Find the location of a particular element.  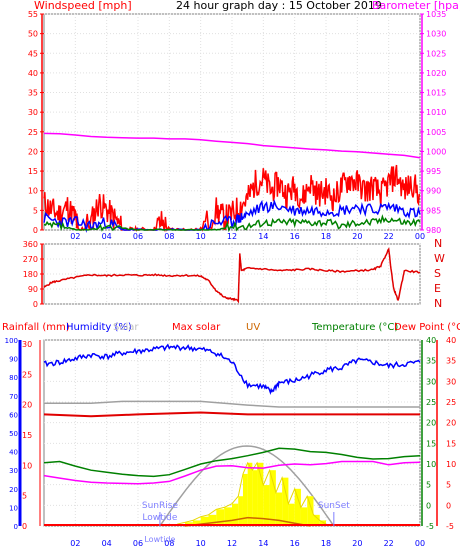

barometer-tick-label: 1035 is located at coordinates (436, 14).